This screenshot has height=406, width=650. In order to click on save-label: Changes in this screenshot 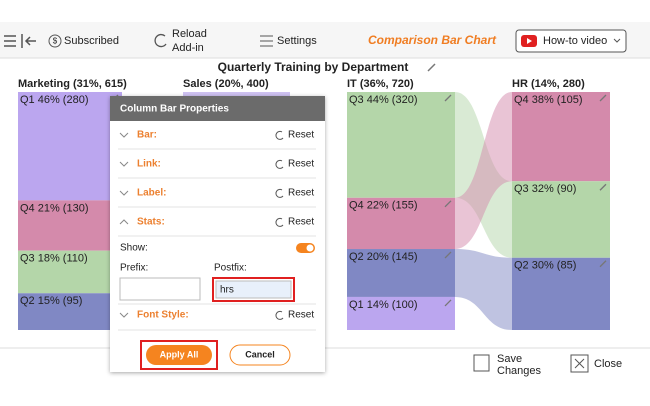, I will do `click(519, 371)`.